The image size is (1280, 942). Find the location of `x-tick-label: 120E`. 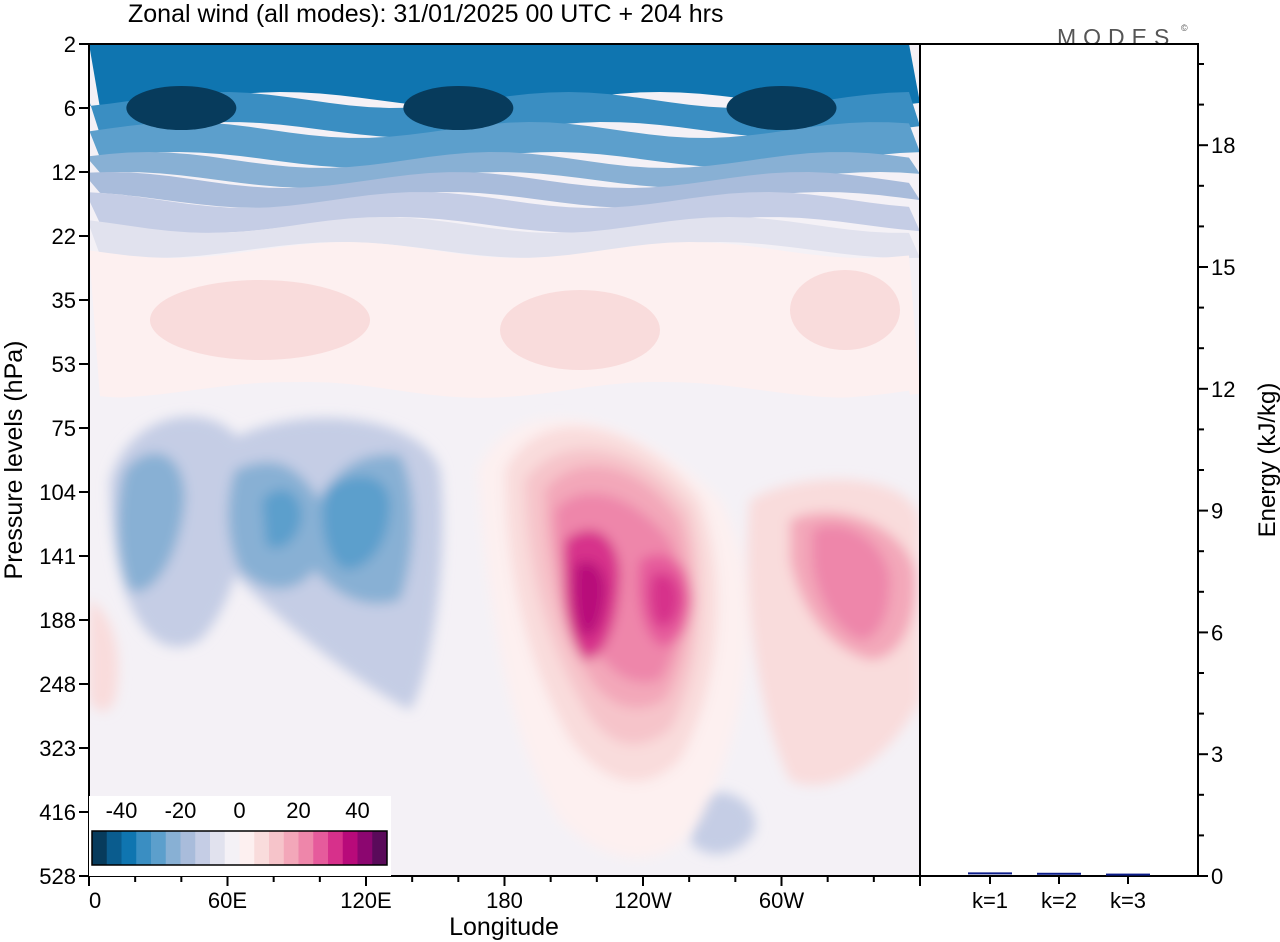

x-tick-label: 120E is located at coordinates (365, 900).